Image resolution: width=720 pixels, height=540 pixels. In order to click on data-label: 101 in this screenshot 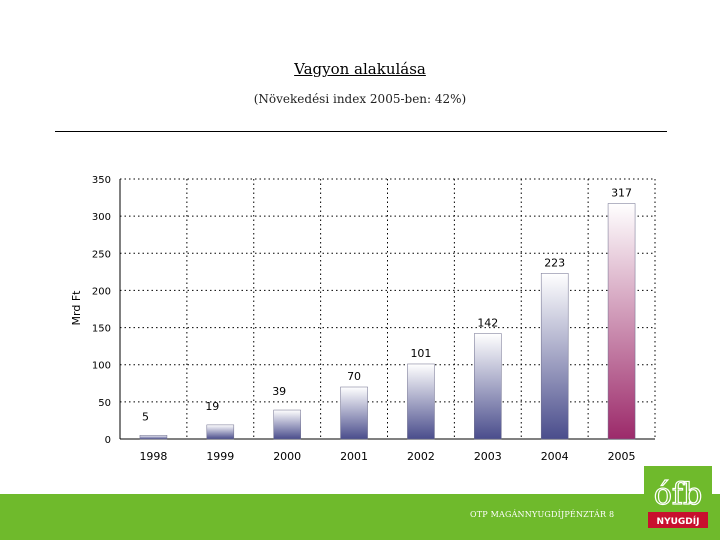, I will do `click(420, 353)`.